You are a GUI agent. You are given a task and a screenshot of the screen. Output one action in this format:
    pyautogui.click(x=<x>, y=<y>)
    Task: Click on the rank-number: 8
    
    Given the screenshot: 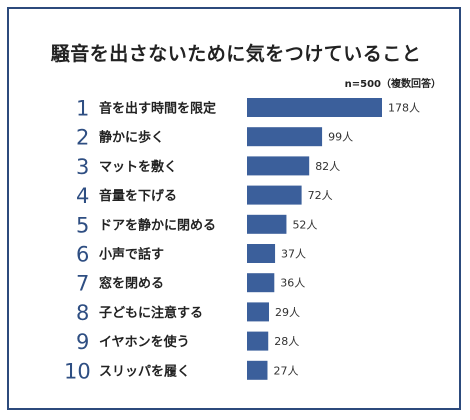 What is the action you would take?
    pyautogui.click(x=82, y=313)
    